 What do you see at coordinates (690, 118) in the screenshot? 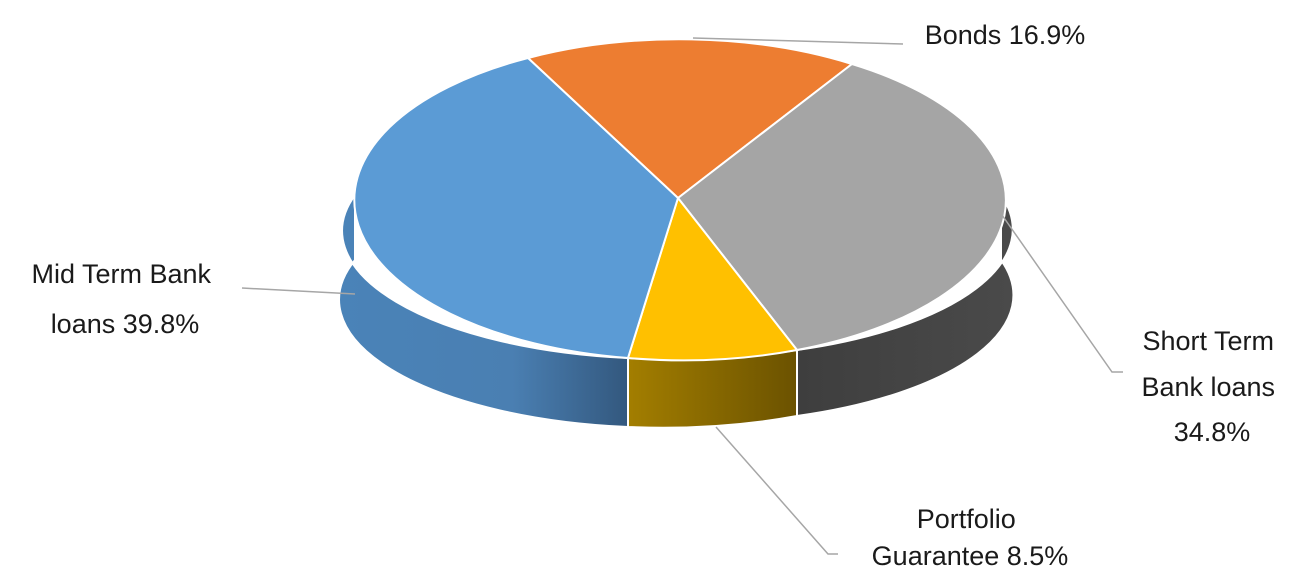
I see `slice-top-bonds` at bounding box center [690, 118].